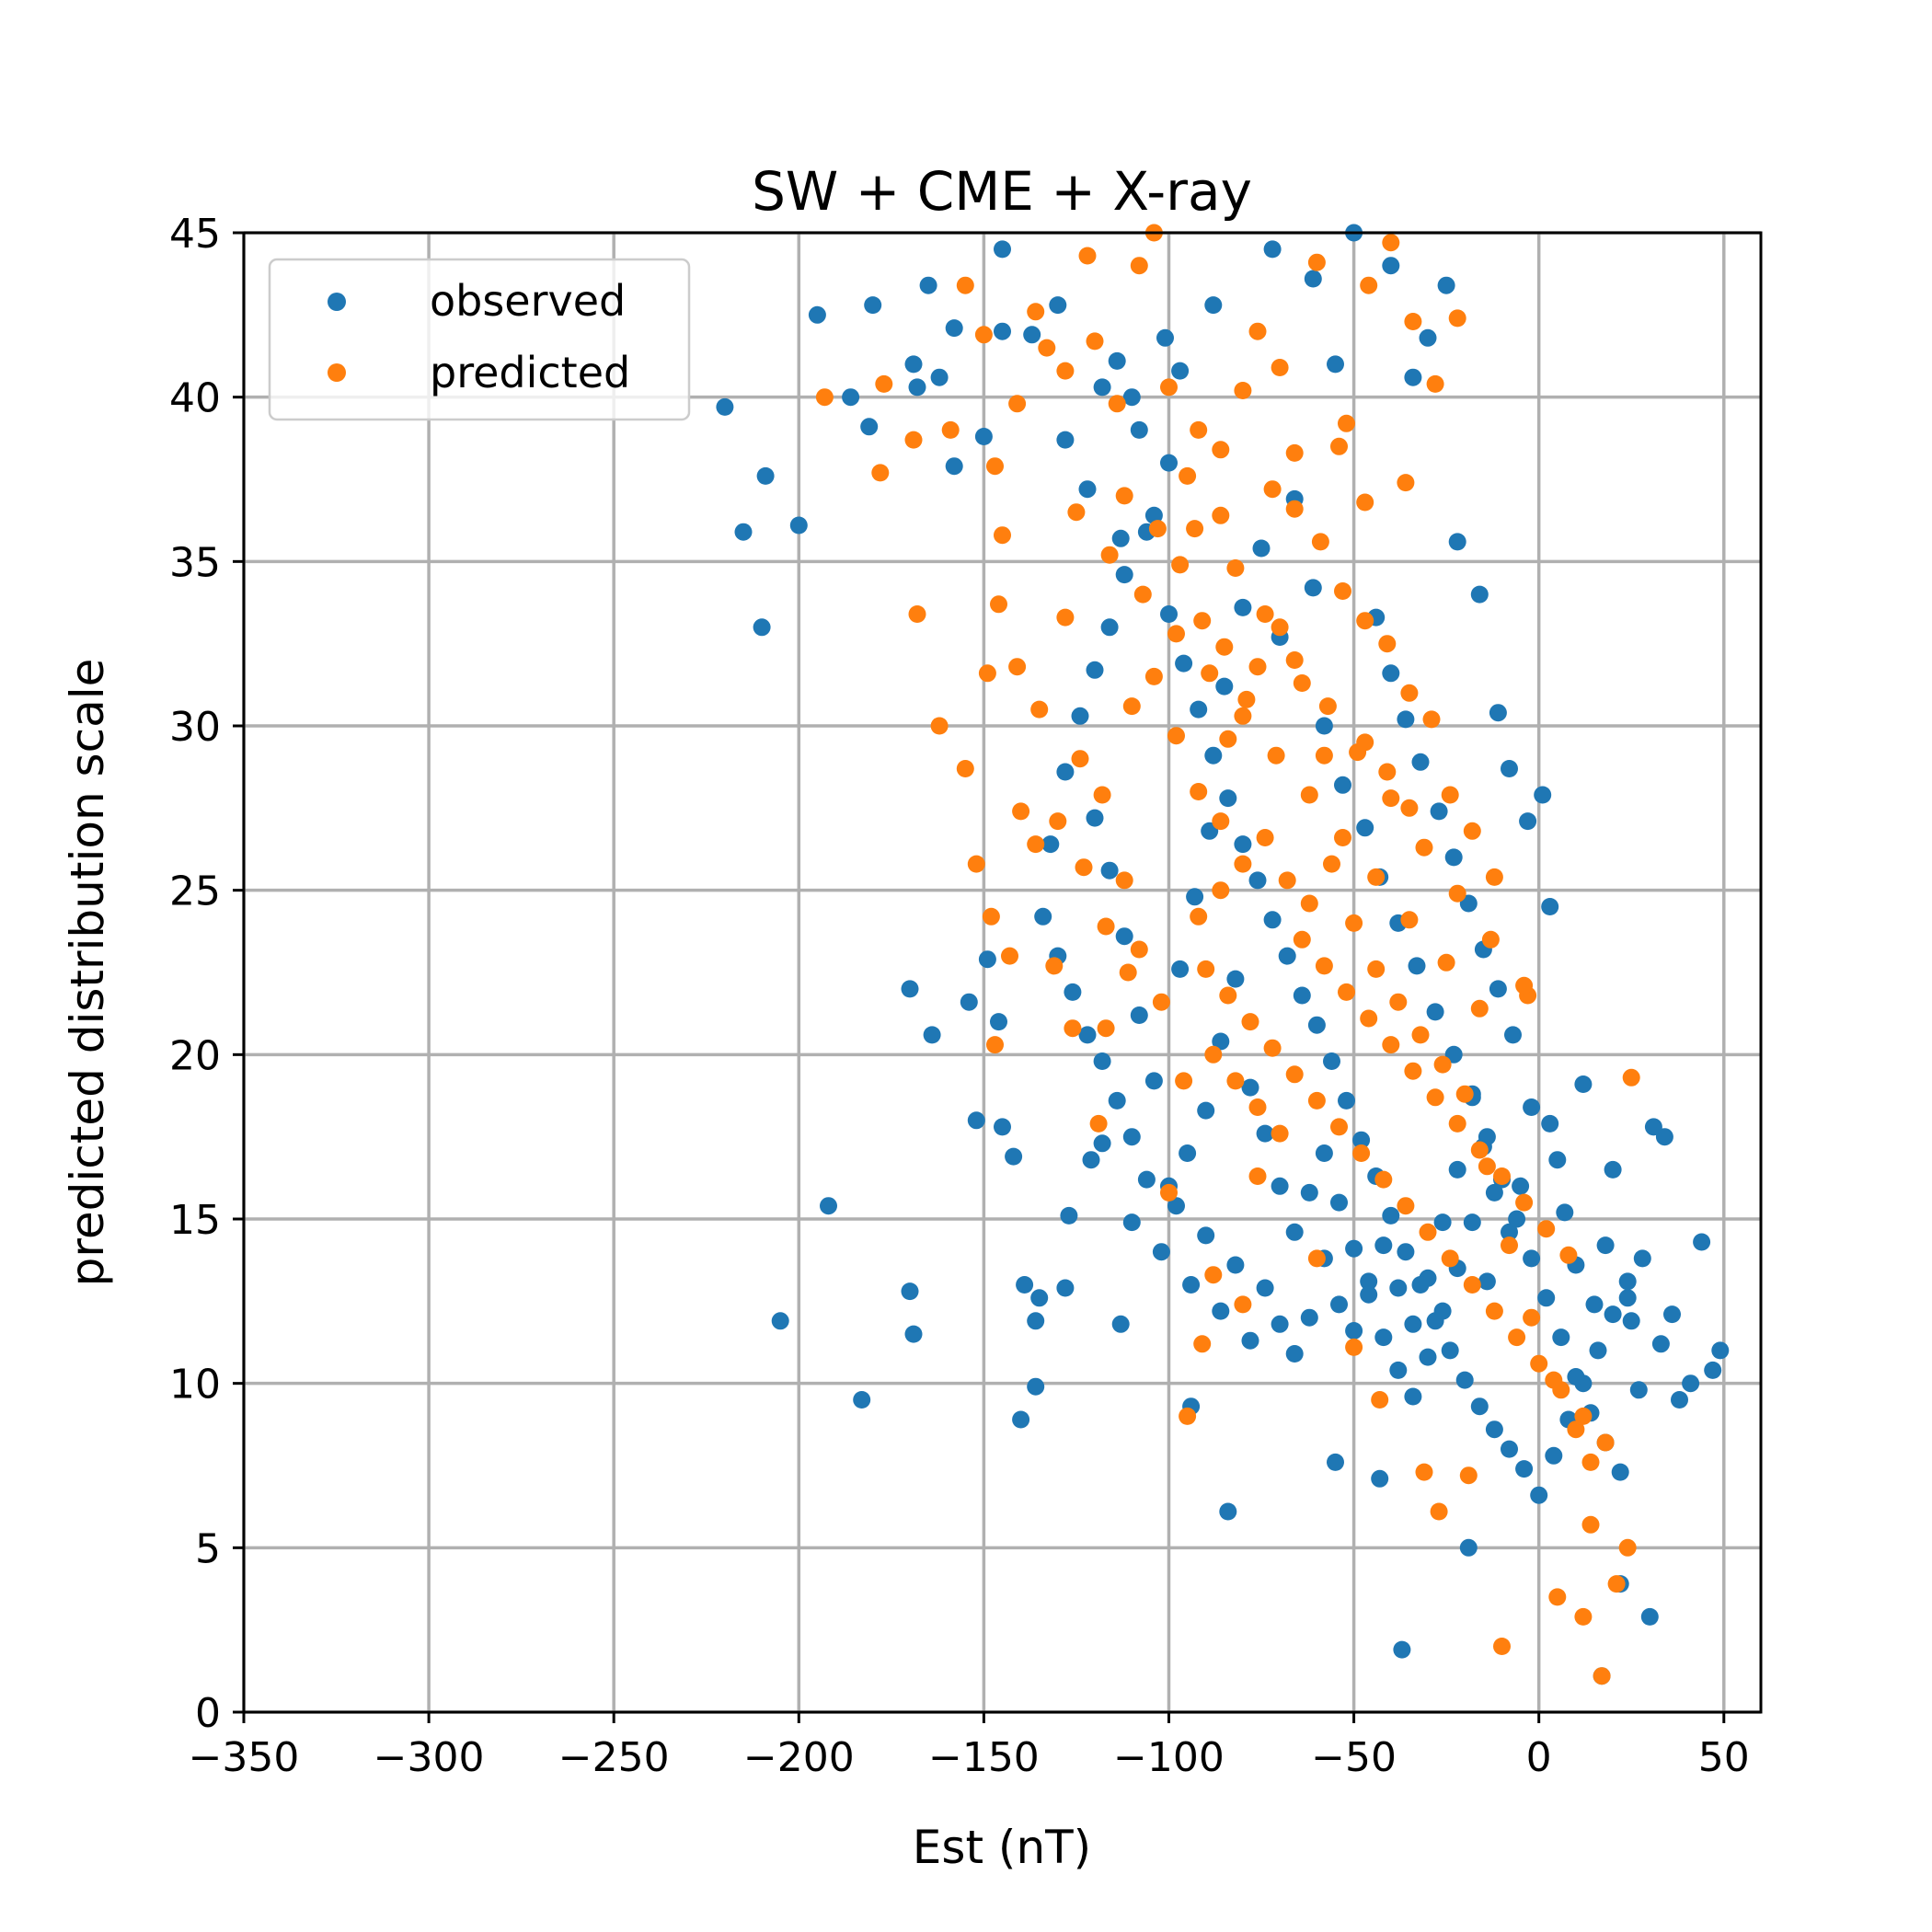  I want to click on x-tick-label: −300, so click(429, 1757).